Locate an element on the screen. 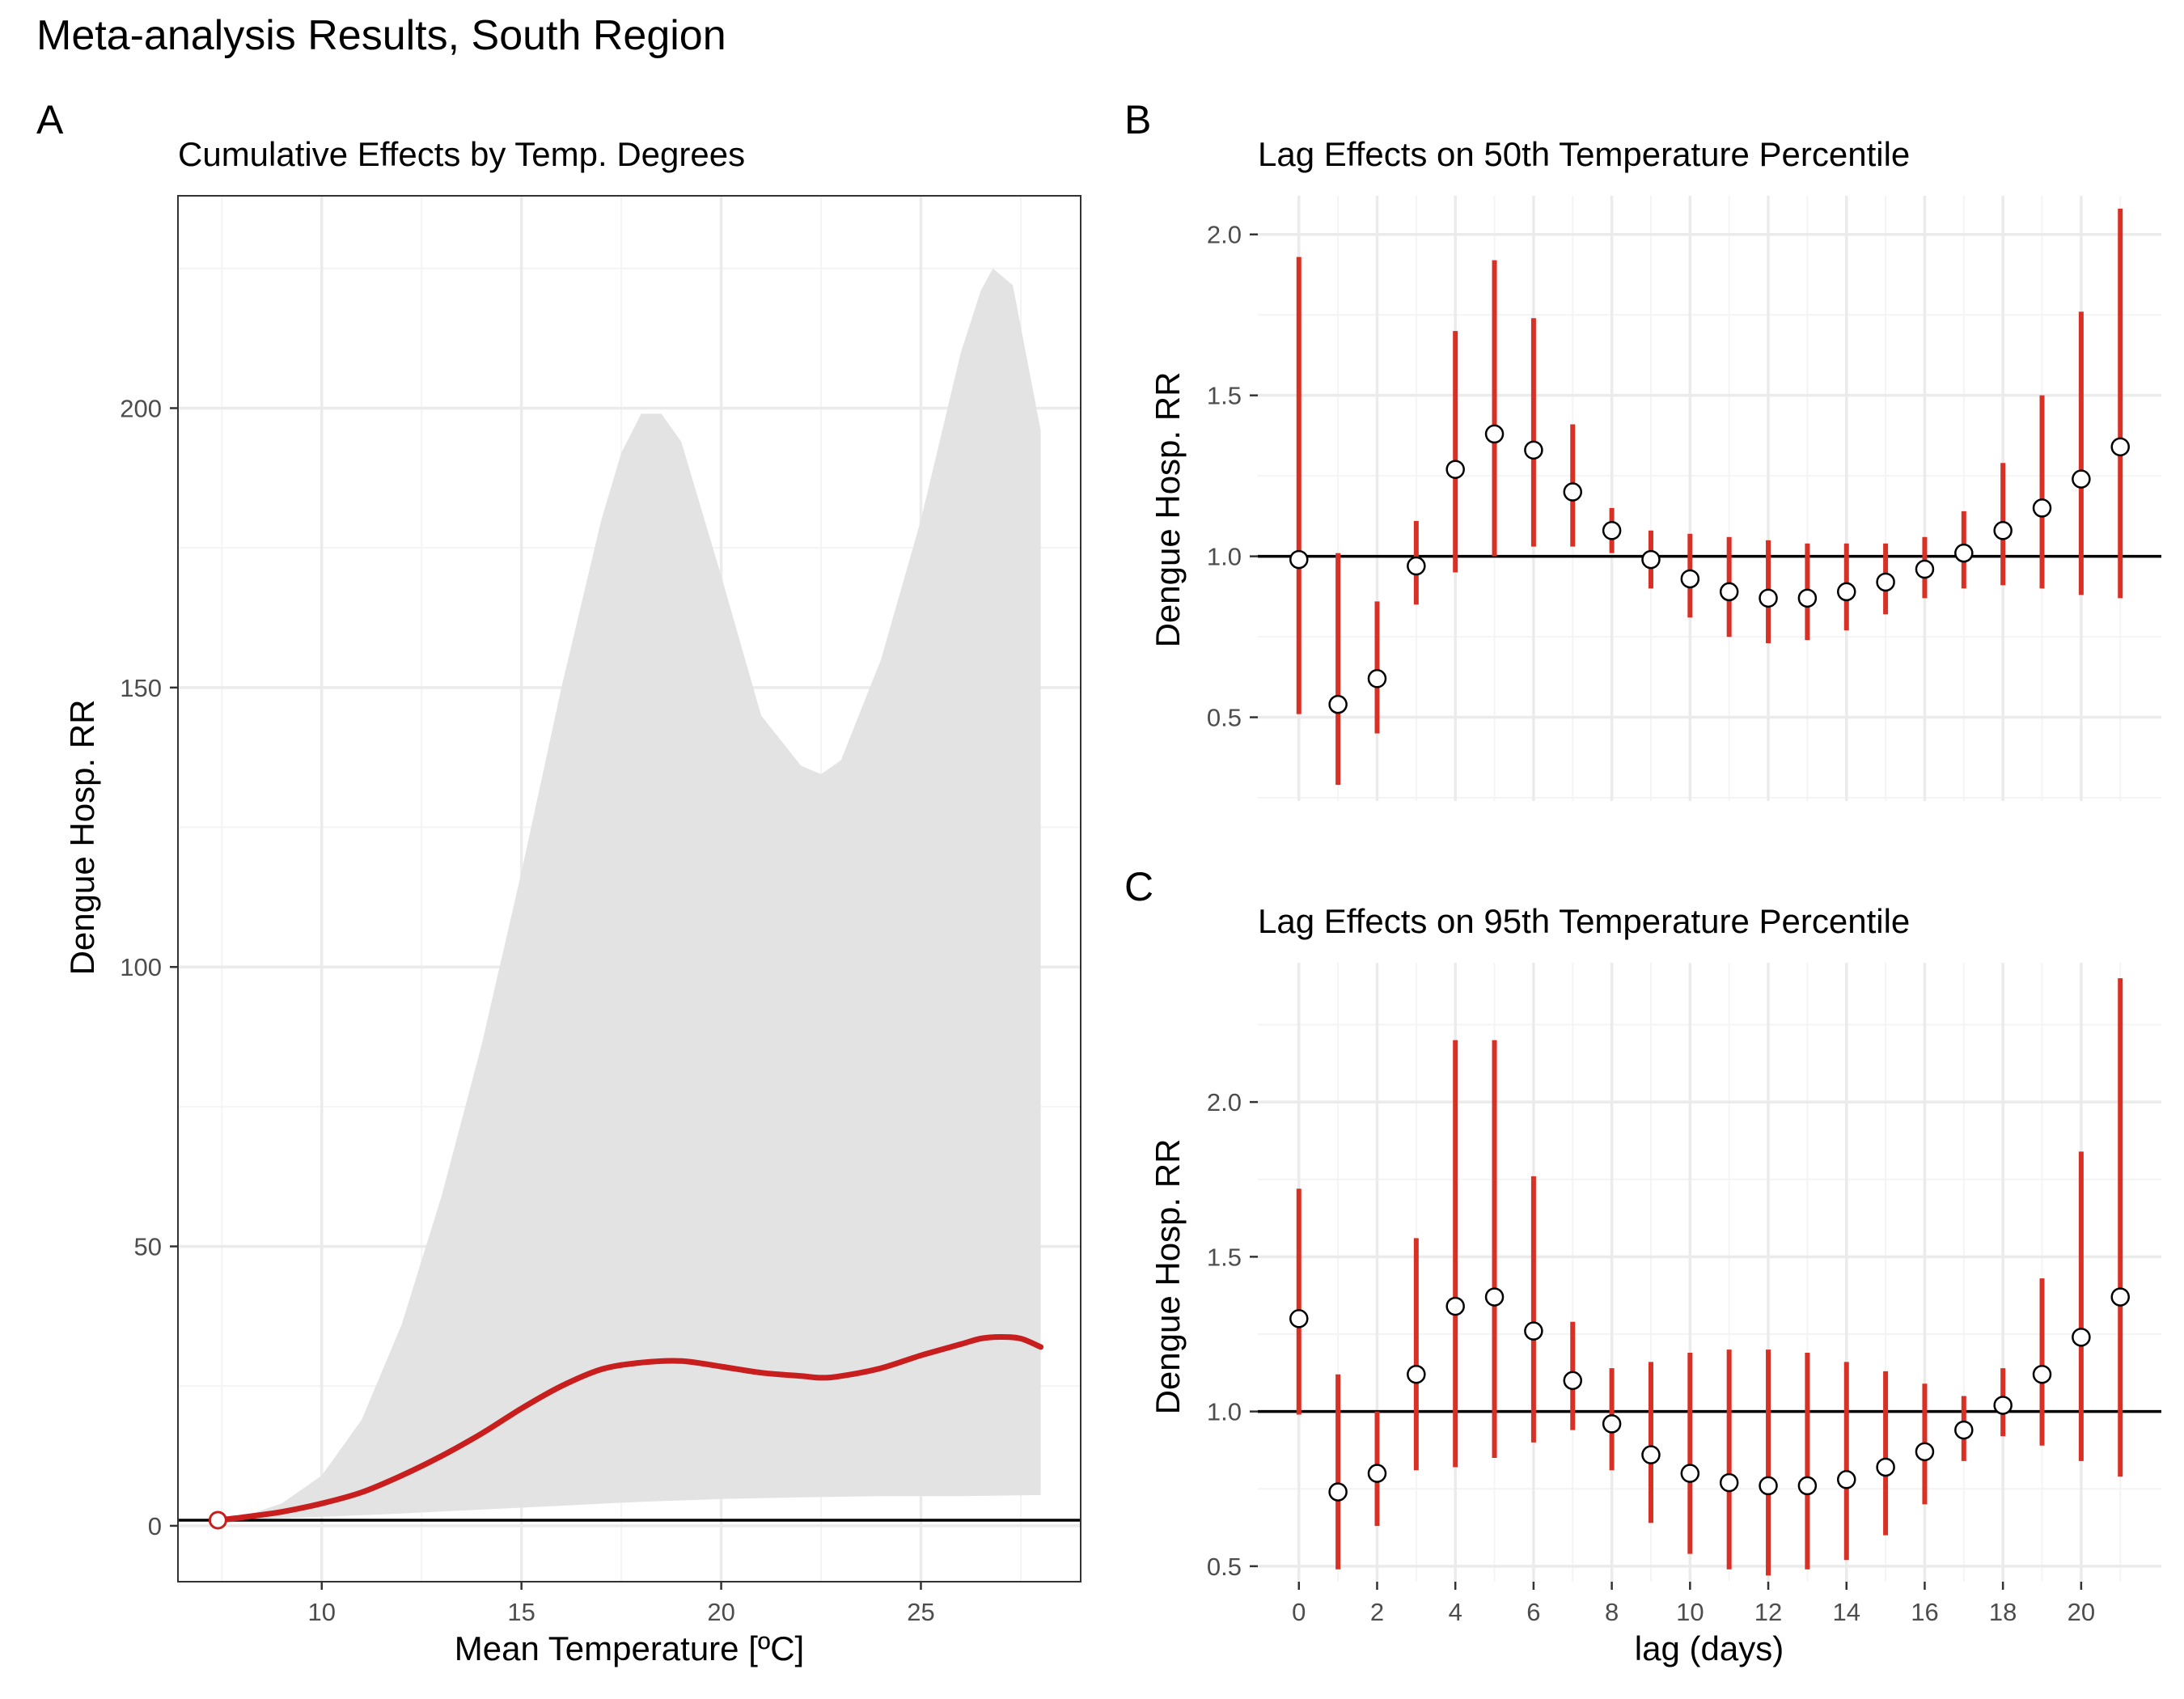  panel-c-y-tick-label: 1.5 is located at coordinates (1224, 1257).